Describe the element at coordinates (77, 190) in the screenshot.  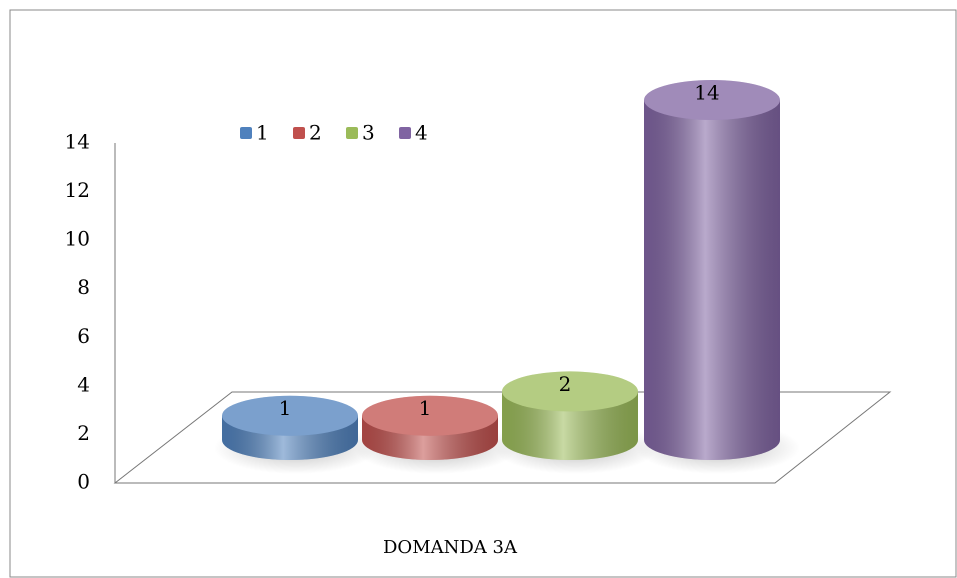
I see `y-tick-label: 12` at that location.